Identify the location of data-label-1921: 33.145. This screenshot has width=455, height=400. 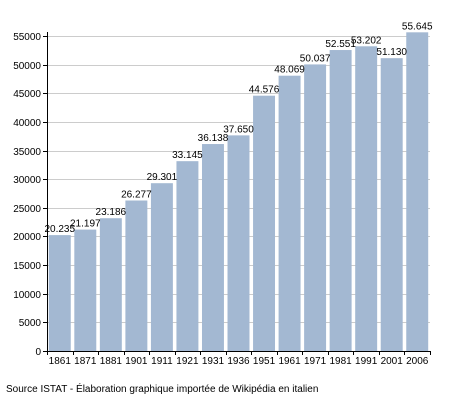
(187, 155).